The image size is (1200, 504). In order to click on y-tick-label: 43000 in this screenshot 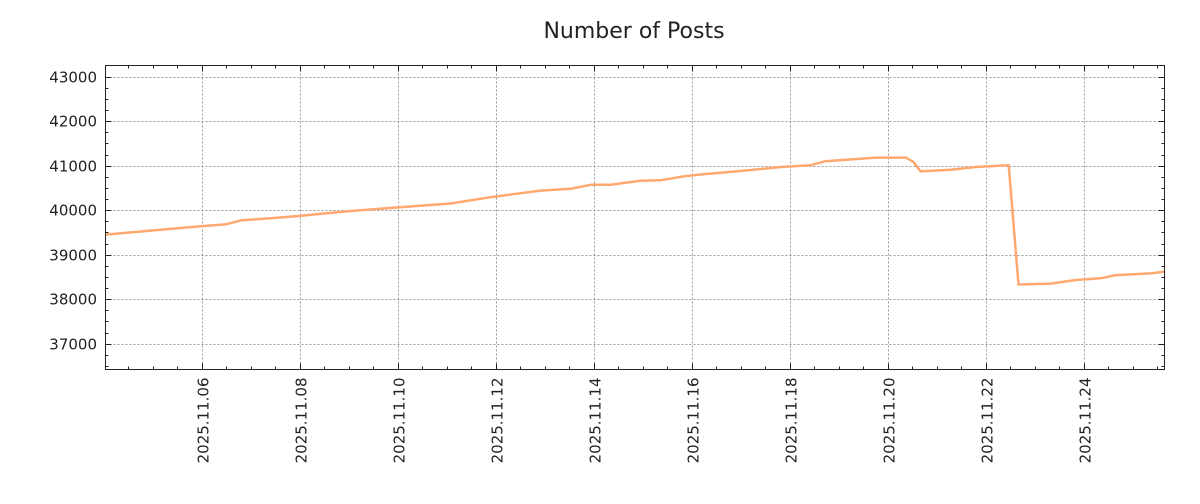, I will do `click(73, 78)`.